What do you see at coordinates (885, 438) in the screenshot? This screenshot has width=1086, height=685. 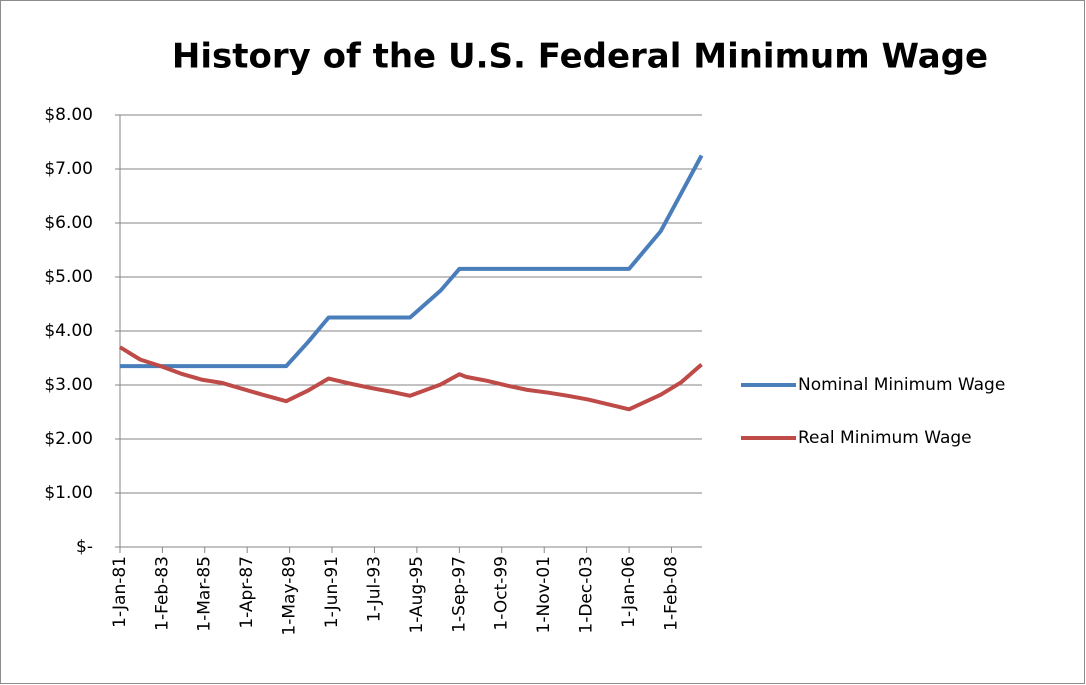 I see `legend-label: Real Minimum Wage` at bounding box center [885, 438].